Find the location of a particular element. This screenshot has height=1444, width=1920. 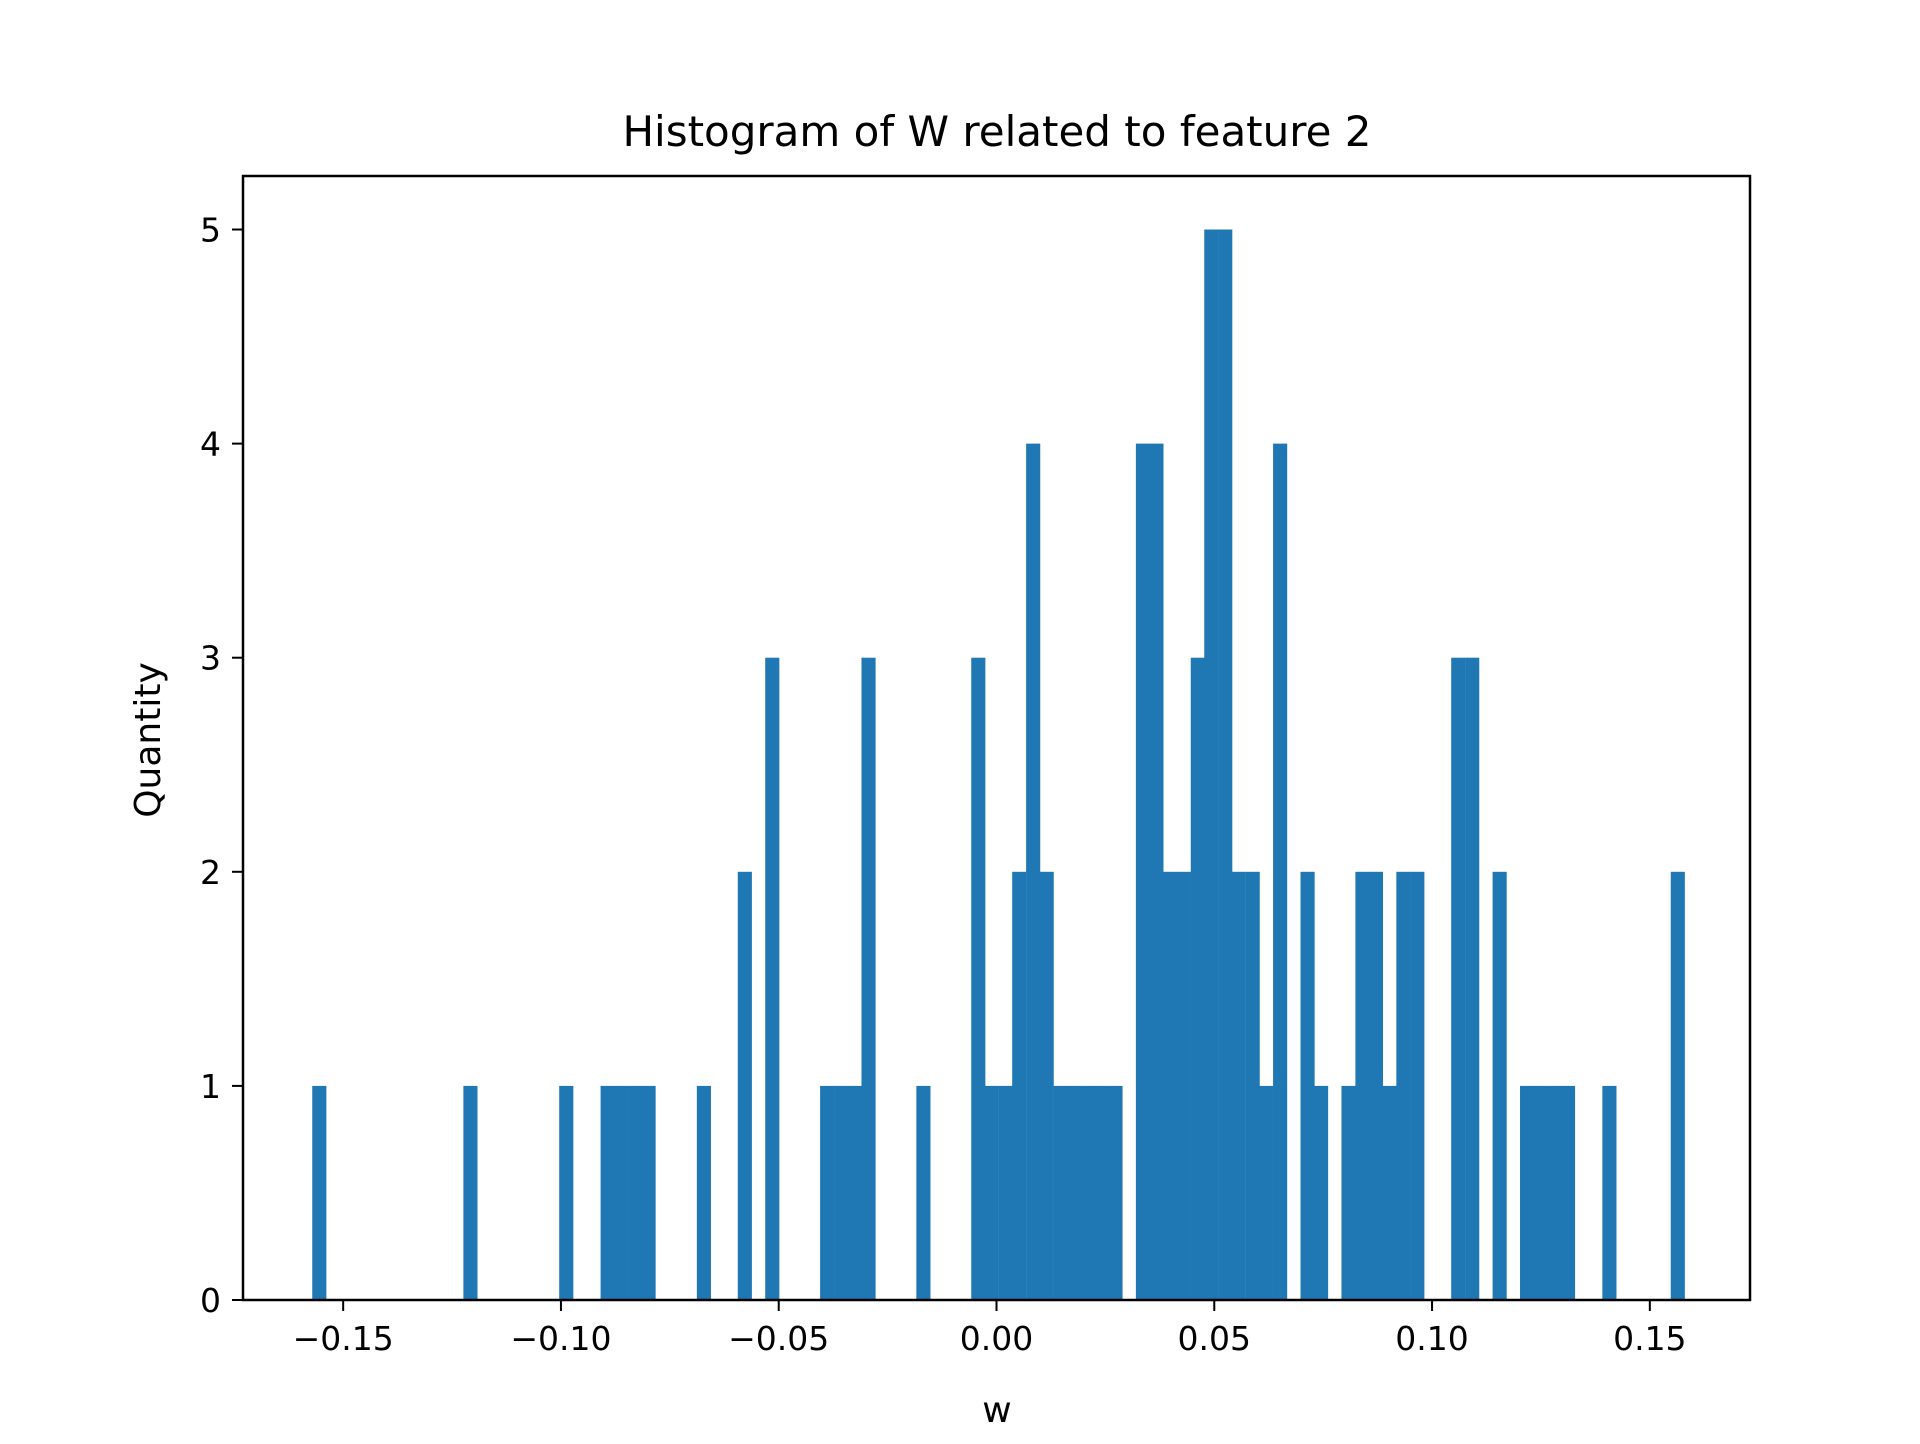

y-tick-label: 3 is located at coordinates (210, 658).